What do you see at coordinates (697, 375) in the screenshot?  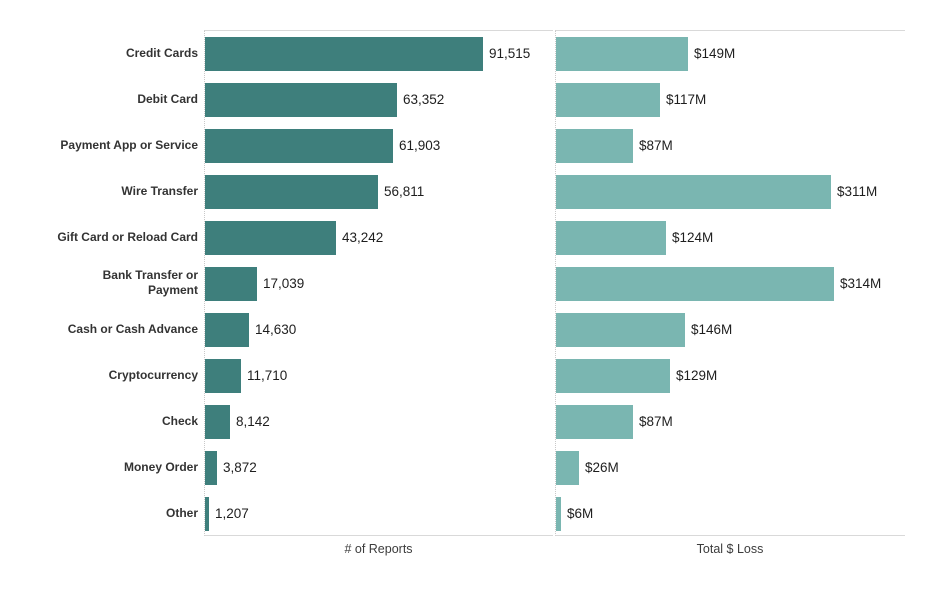 I see `value-label: $129M` at bounding box center [697, 375].